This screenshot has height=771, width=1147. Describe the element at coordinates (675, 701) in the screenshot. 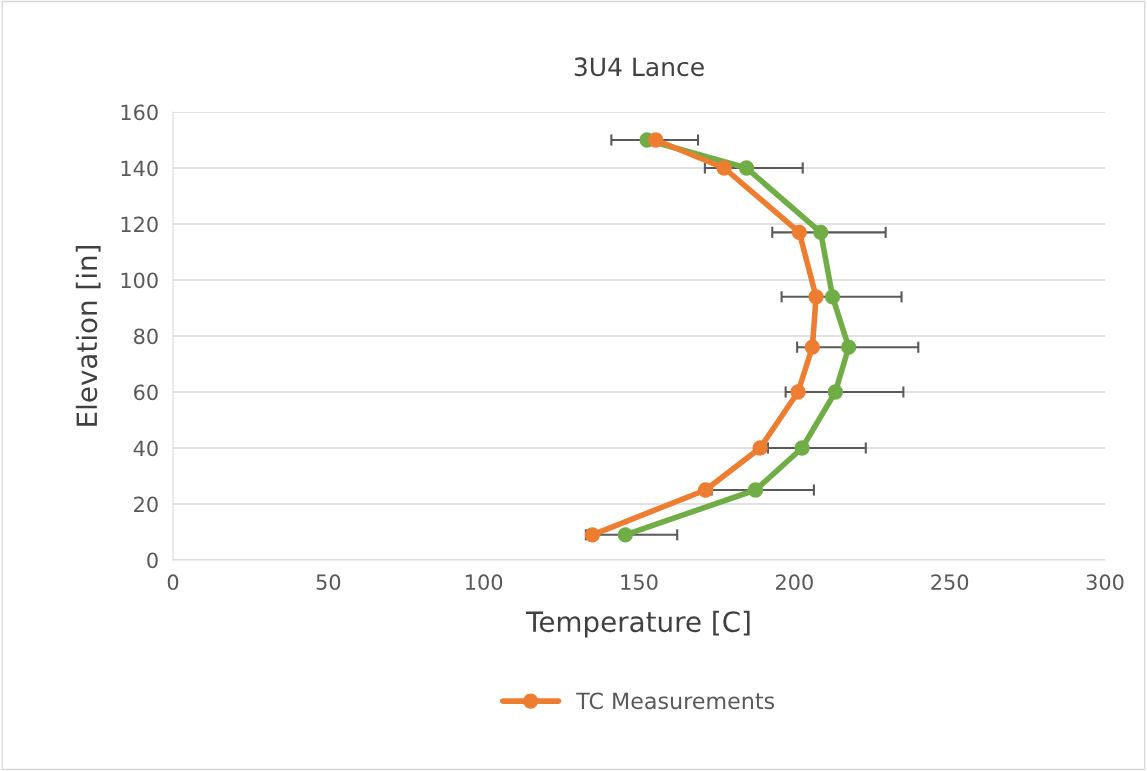

I see `legend-label: TC Measurements` at that location.